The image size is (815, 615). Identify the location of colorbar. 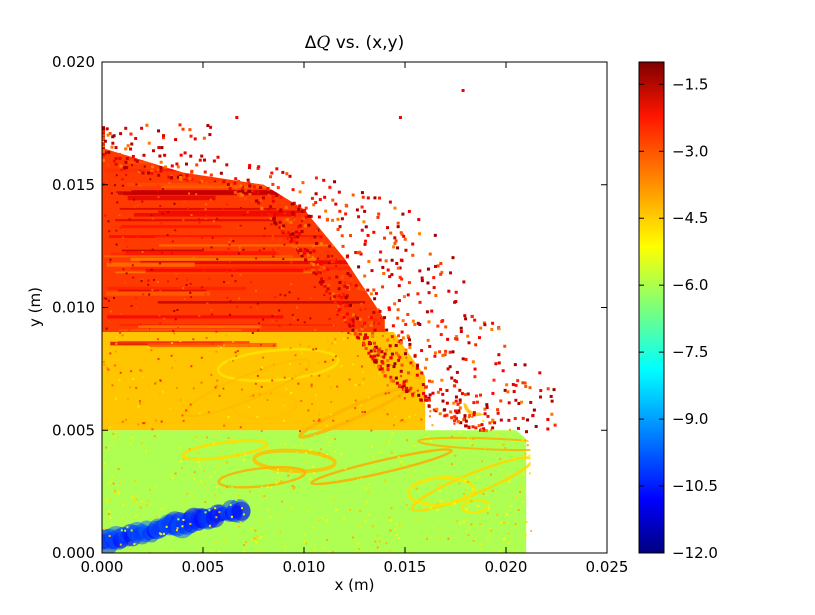
(651, 307).